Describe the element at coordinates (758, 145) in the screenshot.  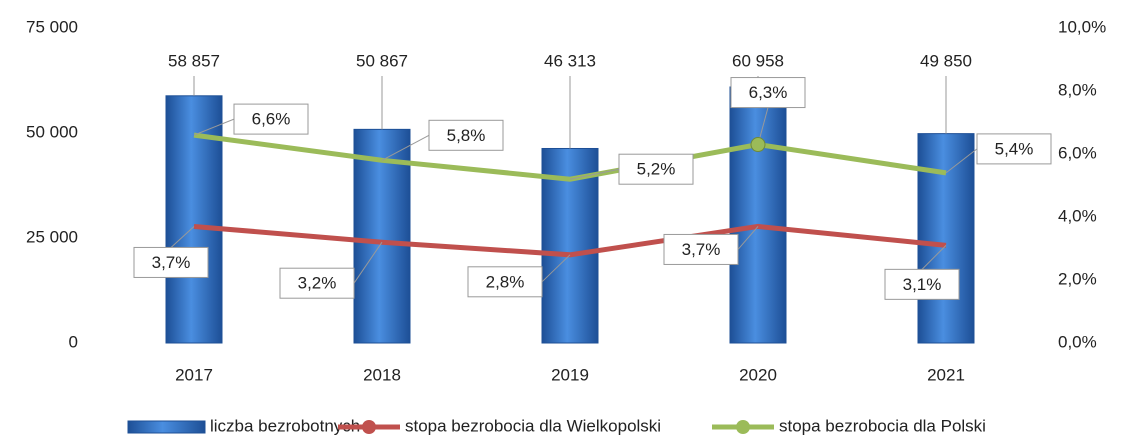
I see `line-marker` at that location.